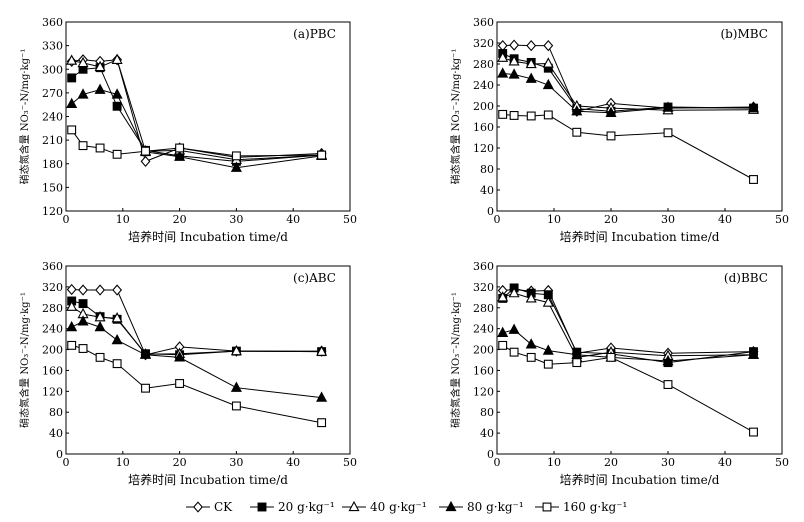 Image resolution: width=804 pixels, height=522 pixels. I want to click on legend-item: 80 g·kg⁻¹, so click(481, 507).